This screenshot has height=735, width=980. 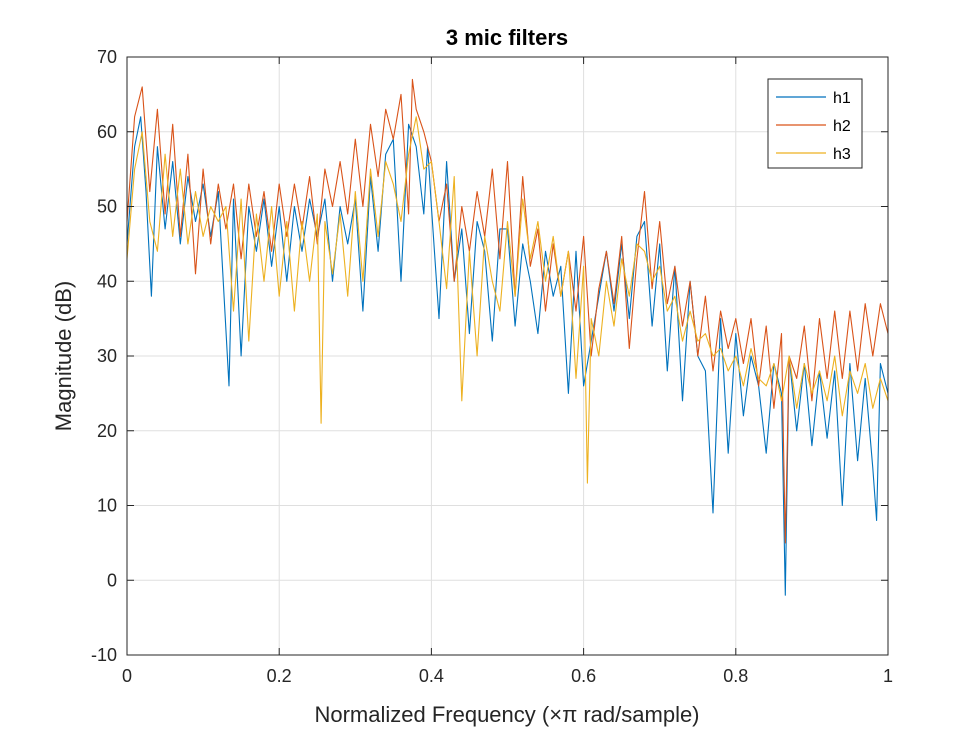 I want to click on x-tick-label: 0.4, so click(x=431, y=676).